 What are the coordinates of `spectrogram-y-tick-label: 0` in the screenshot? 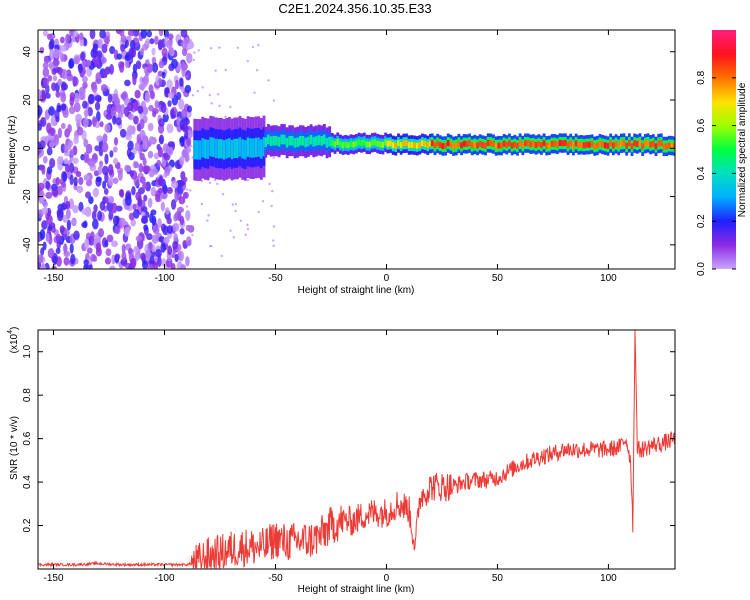 It's located at (27, 148).